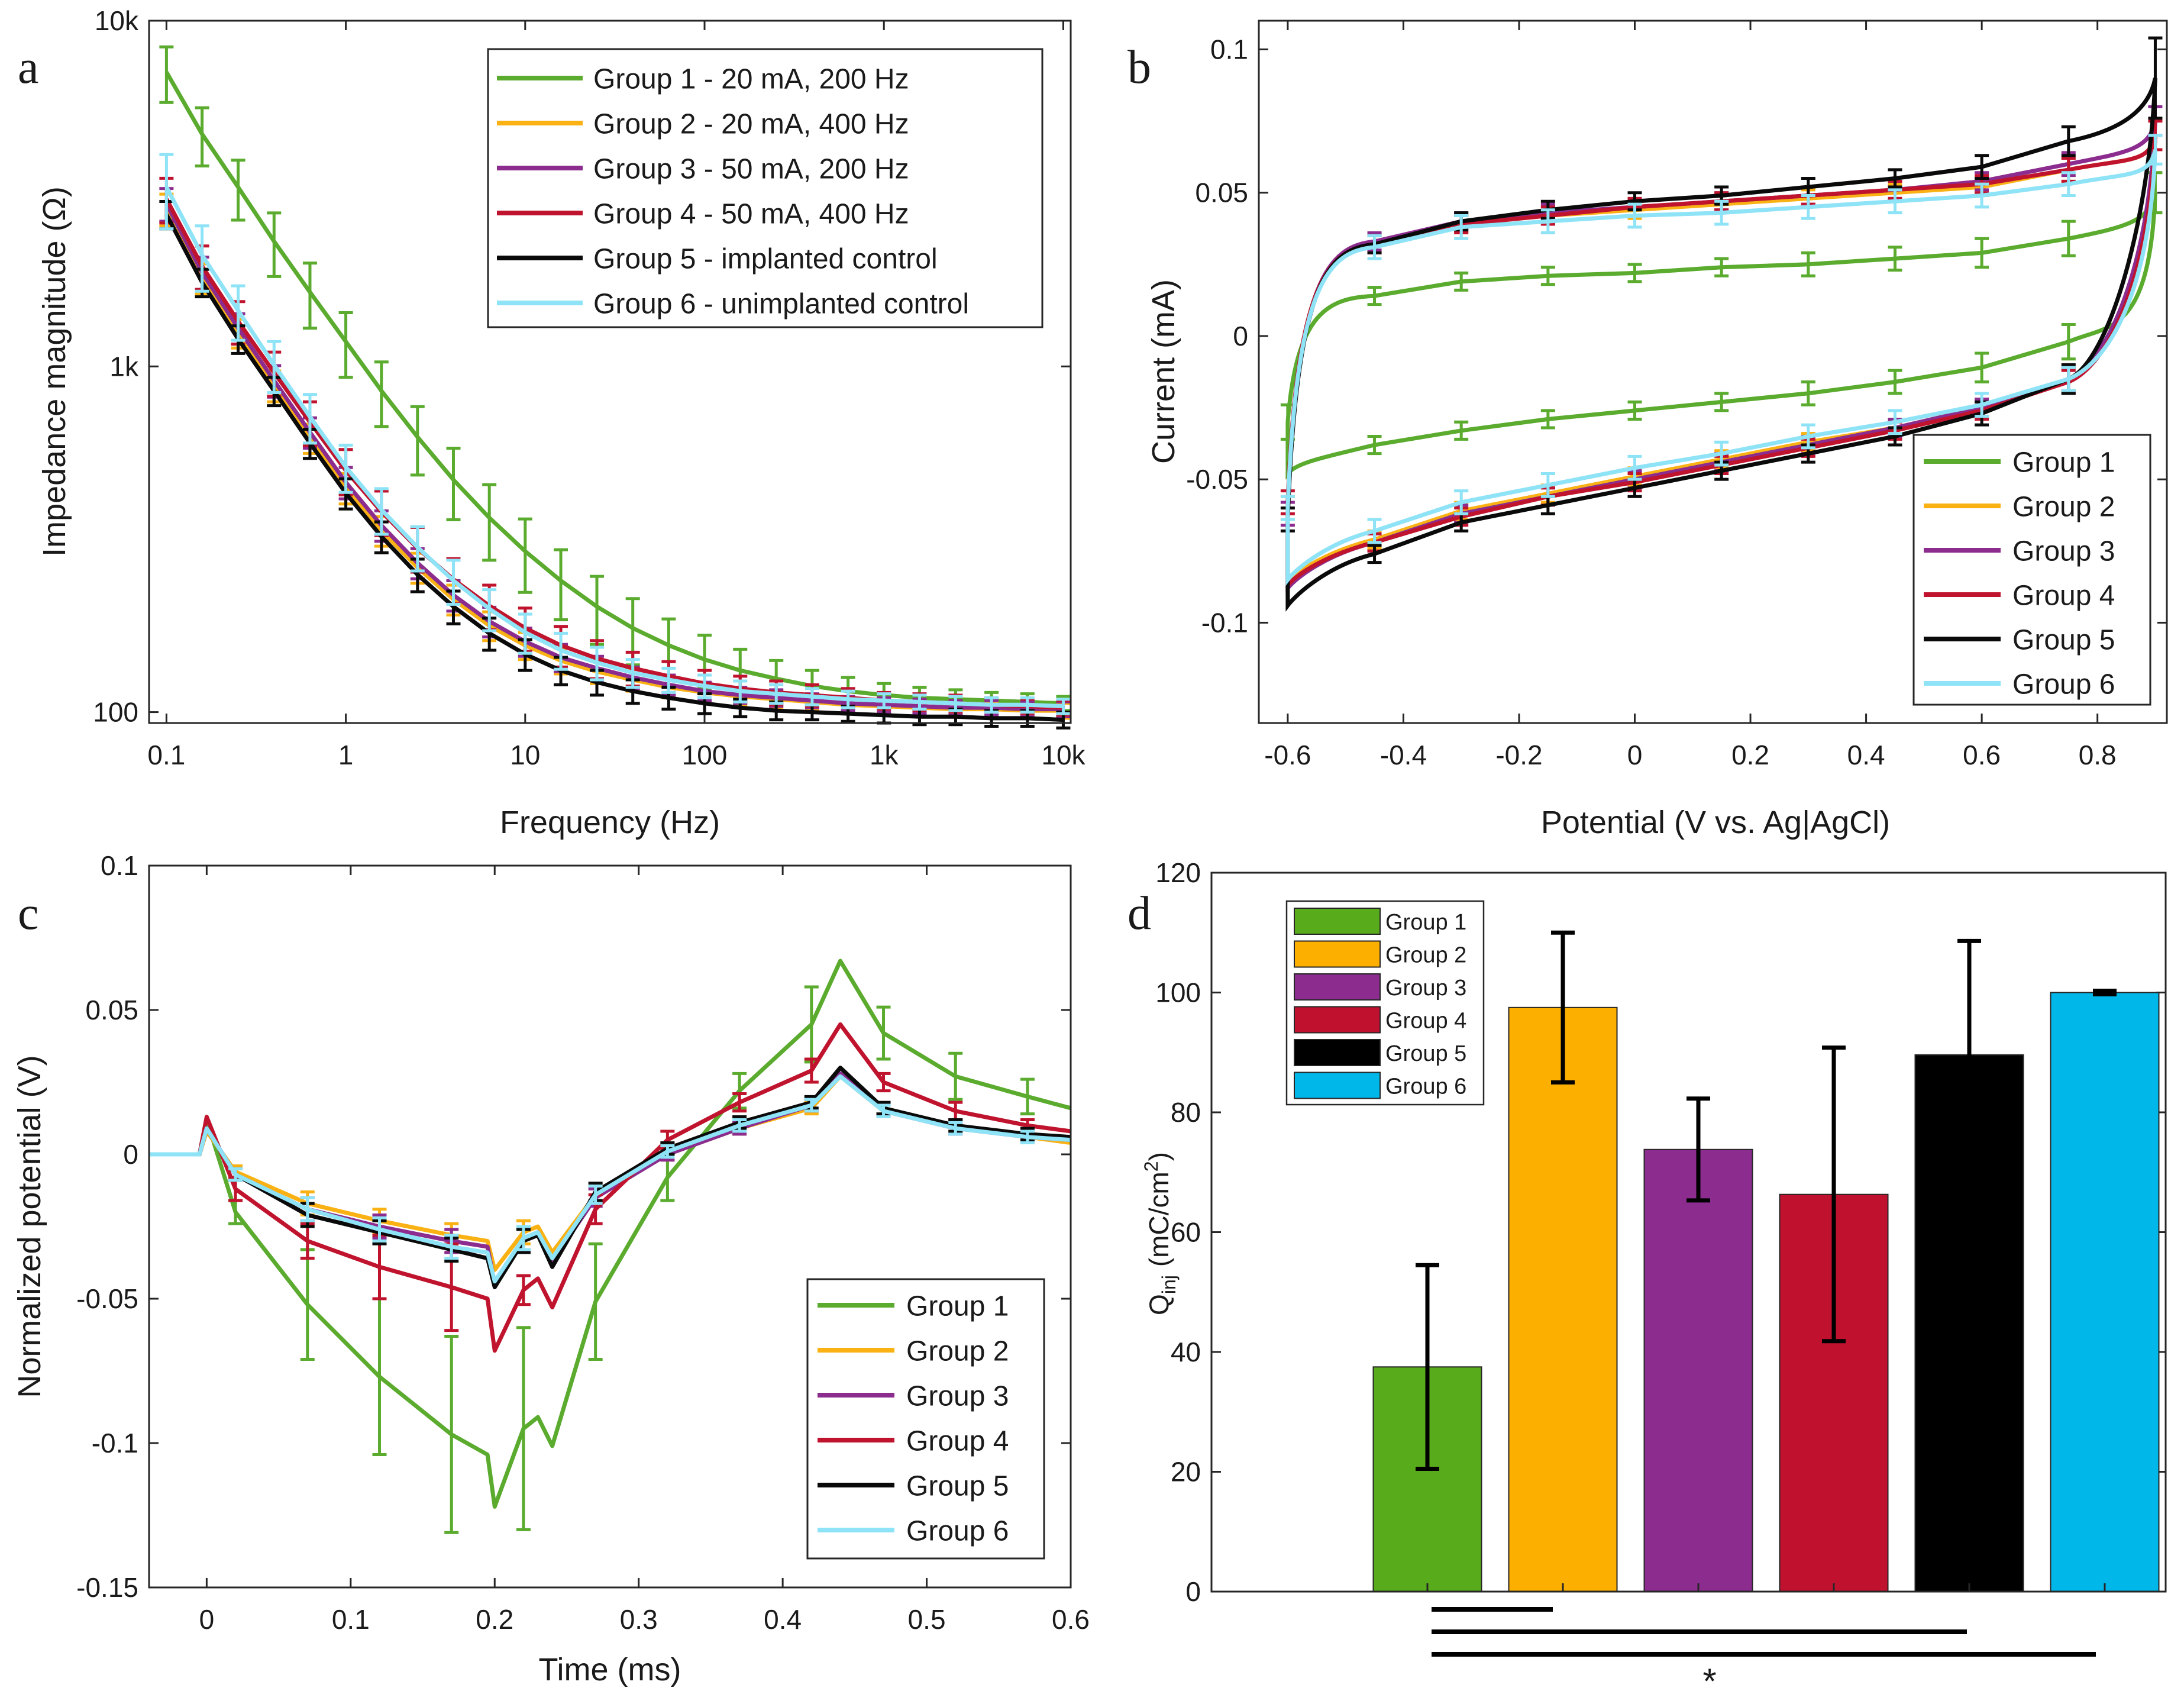  I want to click on legend-label: Group 3, so click(957, 1396).